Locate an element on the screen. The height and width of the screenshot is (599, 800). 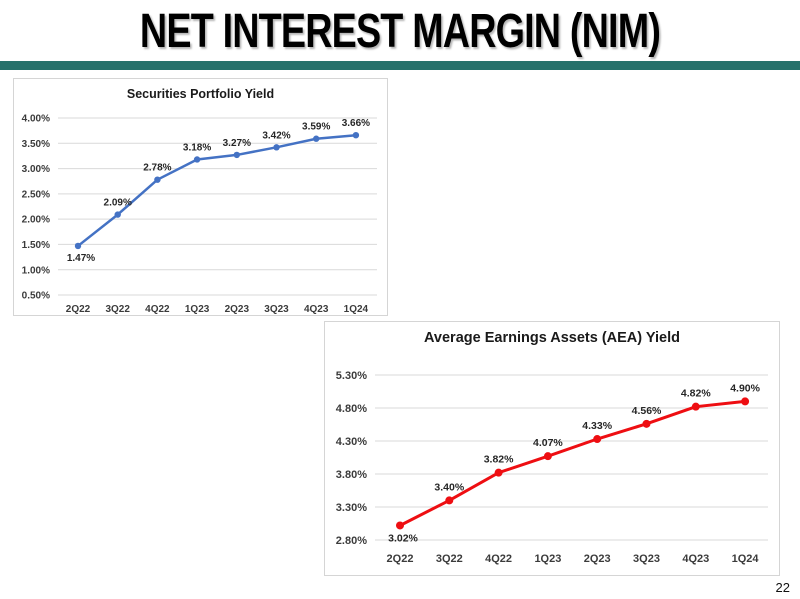
svg-text: 4.00% is located at coordinates (36, 119).